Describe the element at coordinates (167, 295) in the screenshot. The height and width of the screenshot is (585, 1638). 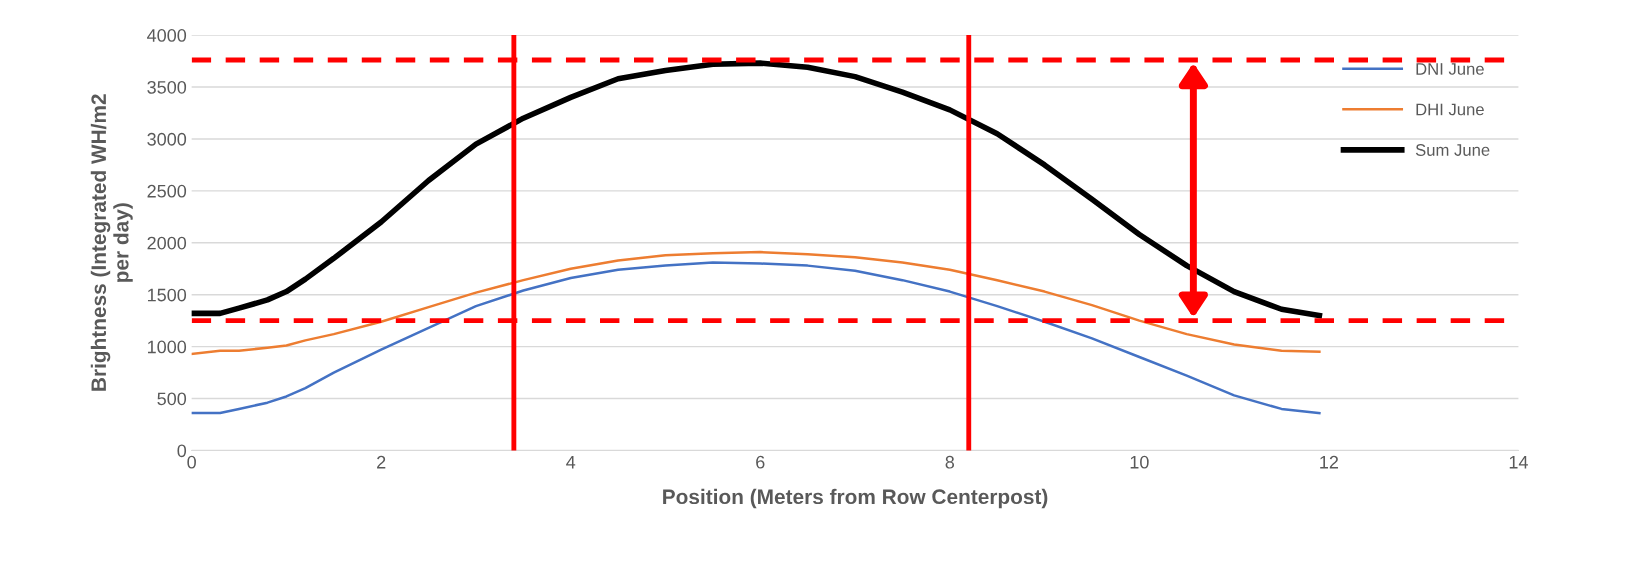
I see `y-tick-label: 1500` at that location.